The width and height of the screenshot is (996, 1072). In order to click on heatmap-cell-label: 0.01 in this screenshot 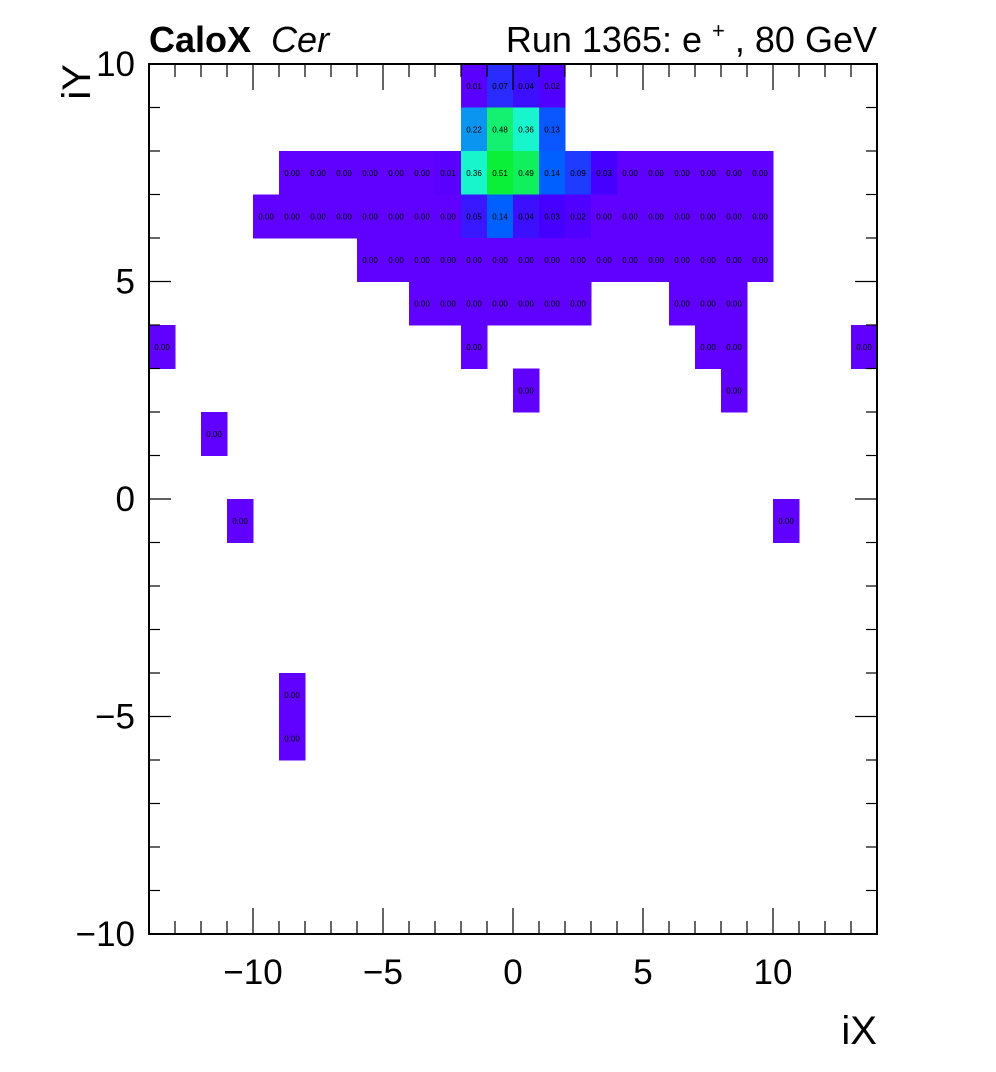, I will do `click(474, 86)`.